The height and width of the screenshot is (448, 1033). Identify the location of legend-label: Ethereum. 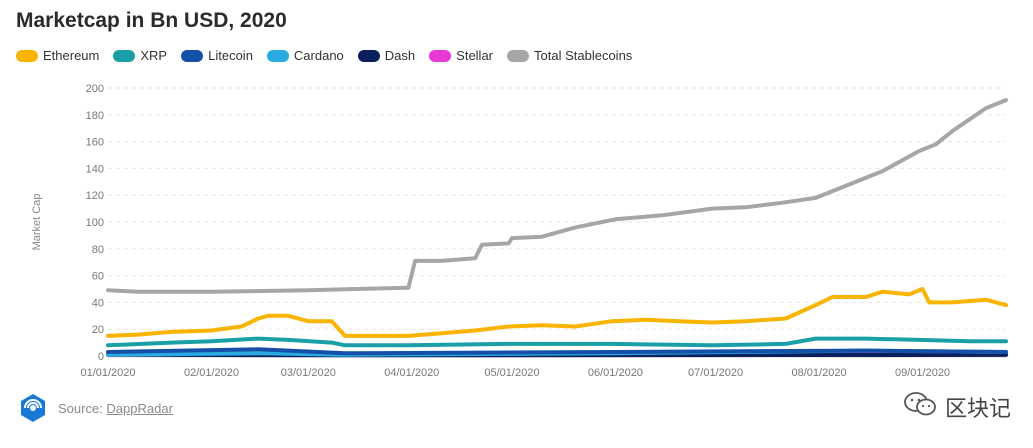
(71, 55).